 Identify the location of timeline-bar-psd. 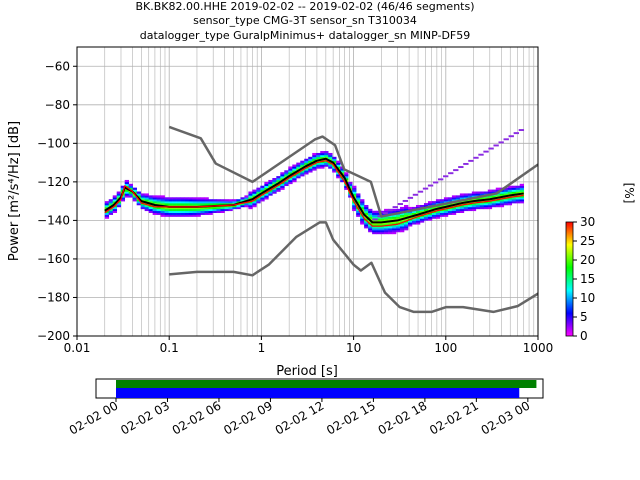
(318, 393).